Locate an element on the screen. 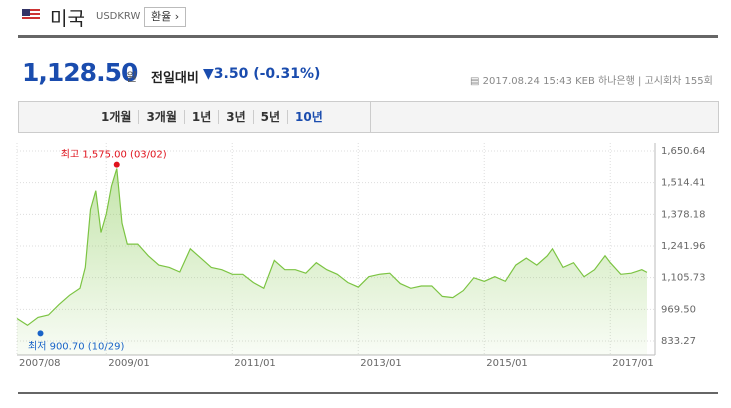 The height and width of the screenshot is (408, 731). unit: 원 is located at coordinates (132, 77).